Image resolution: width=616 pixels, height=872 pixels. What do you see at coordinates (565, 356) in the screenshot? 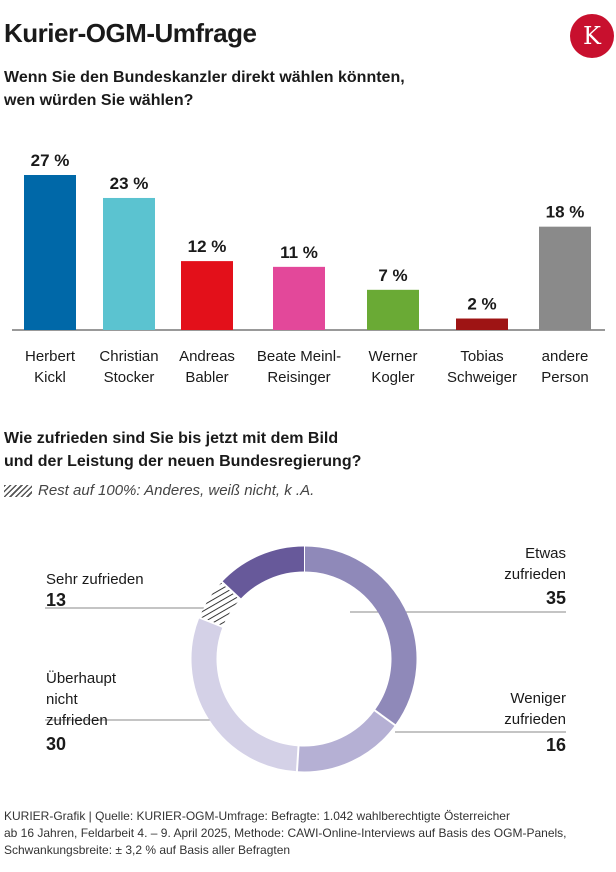
I see `category-label: andere` at bounding box center [565, 356].